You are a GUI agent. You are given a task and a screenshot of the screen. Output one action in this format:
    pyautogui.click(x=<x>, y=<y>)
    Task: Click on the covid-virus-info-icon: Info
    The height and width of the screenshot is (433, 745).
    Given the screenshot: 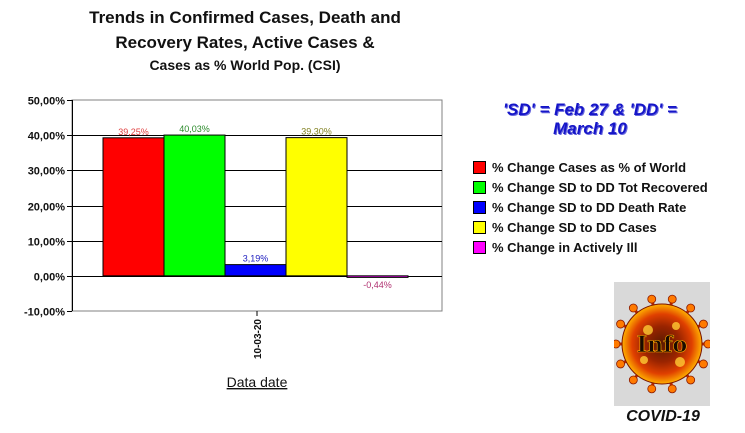 What is the action you would take?
    pyautogui.click(x=662, y=344)
    